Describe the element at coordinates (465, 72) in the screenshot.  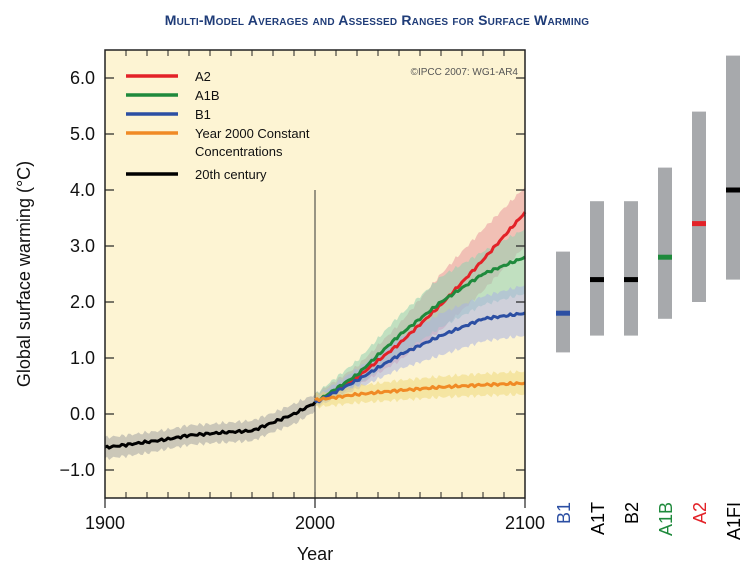
I see `credit-text: ©IPCC 2007: WG1-AR4` at that location.